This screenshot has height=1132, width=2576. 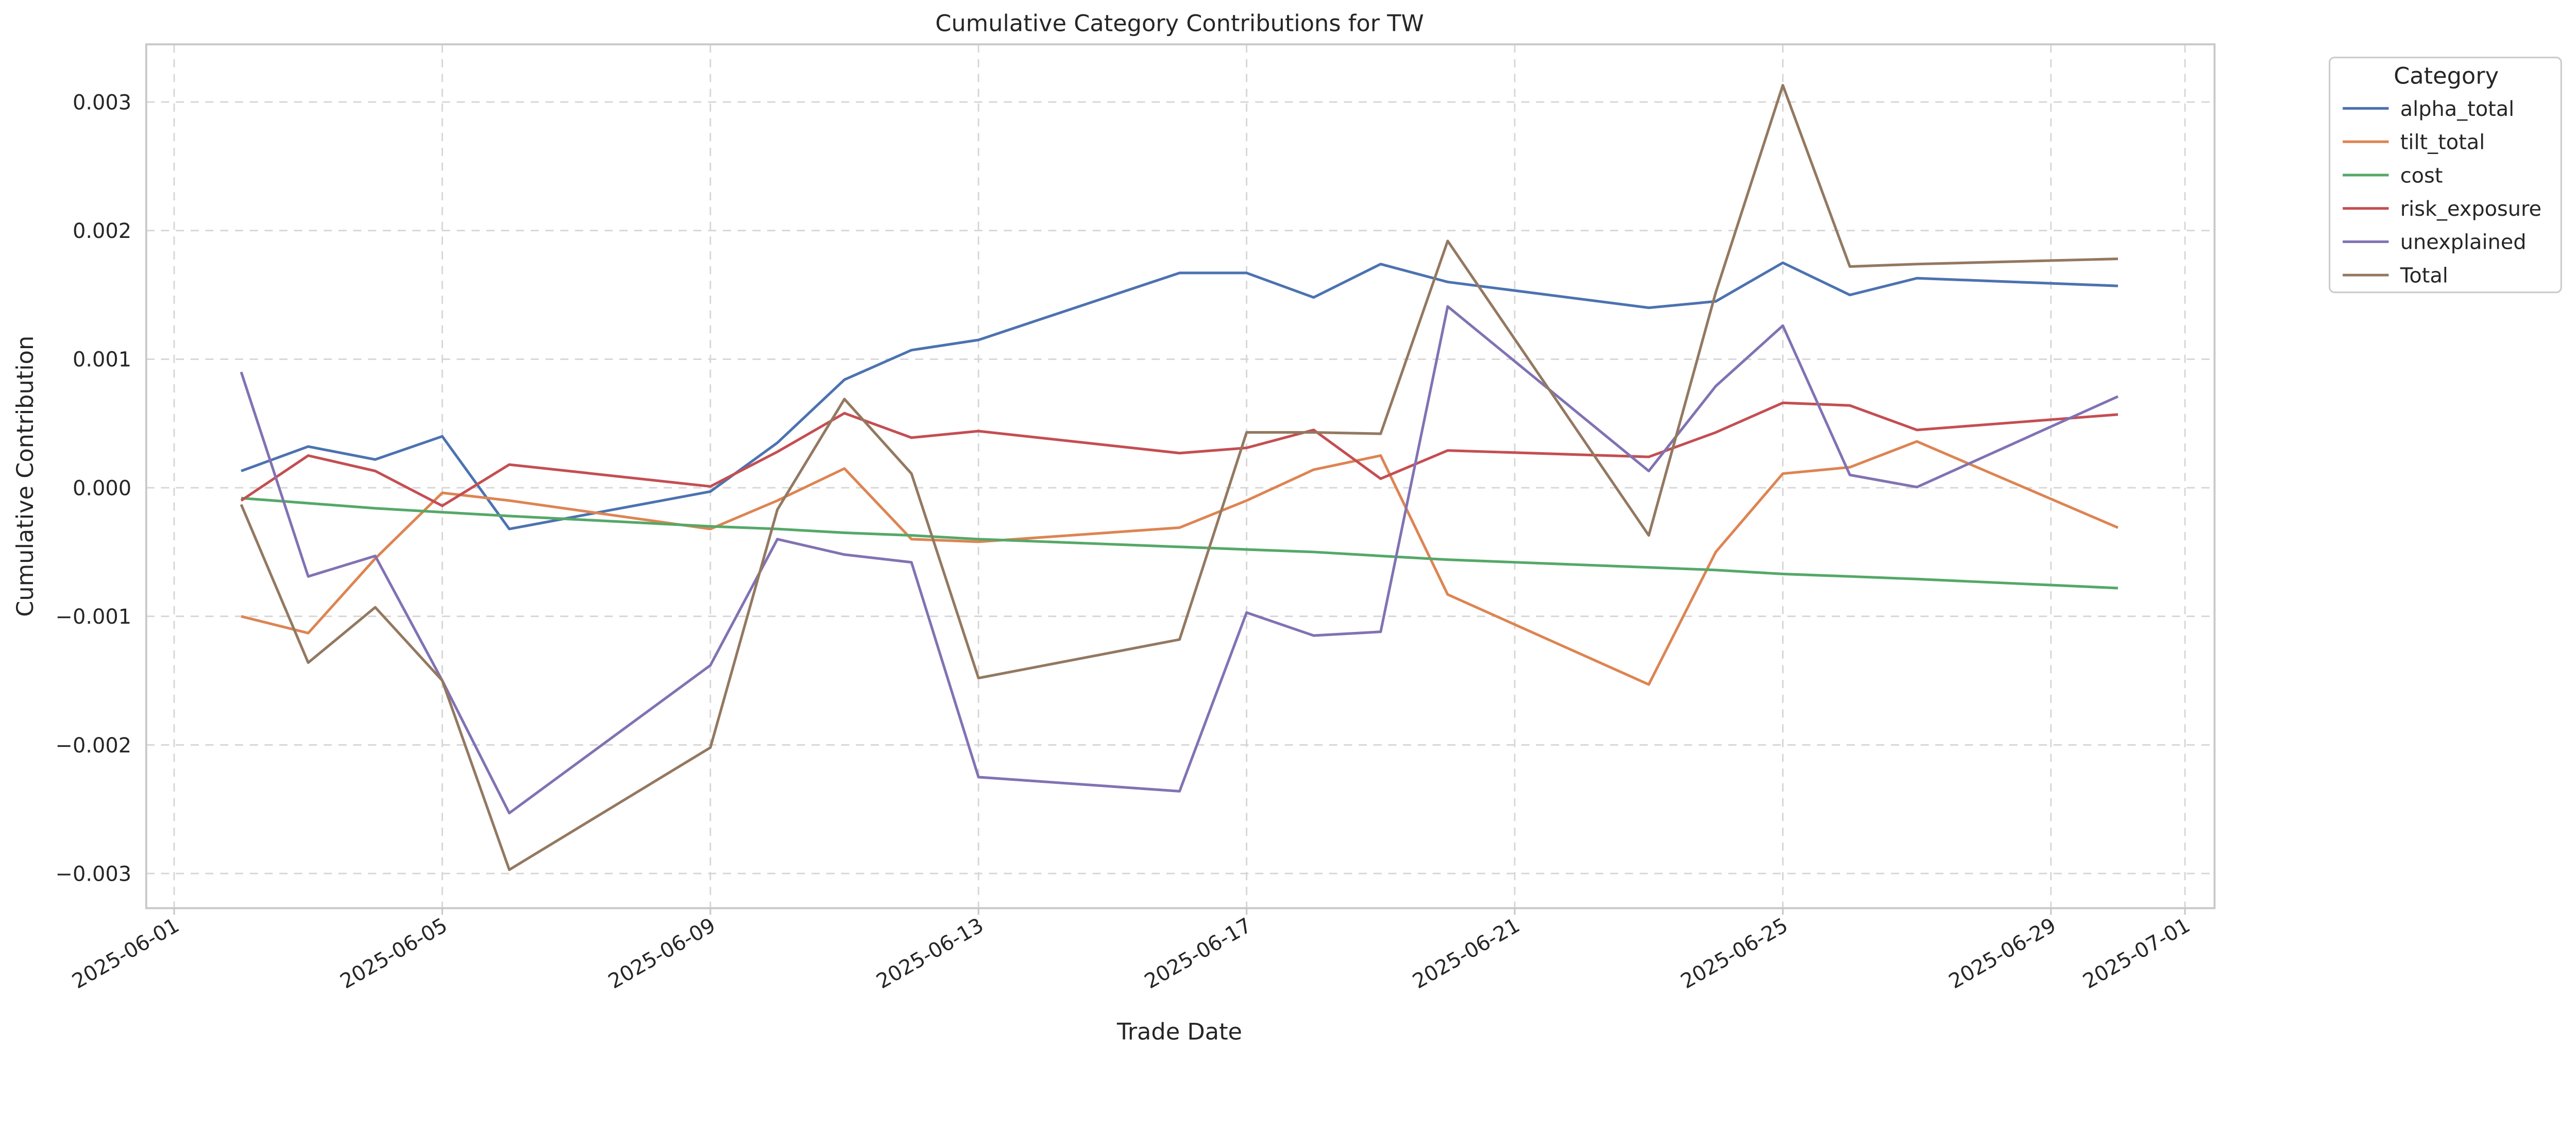 What do you see at coordinates (1179, 454) in the screenshot?
I see `series-line-risk-exposure` at bounding box center [1179, 454].